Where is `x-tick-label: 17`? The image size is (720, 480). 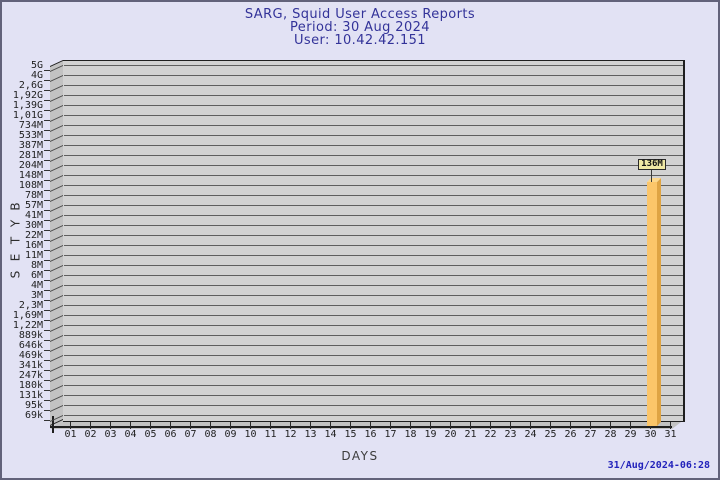 x-tick-label: 17 is located at coordinates (390, 434).